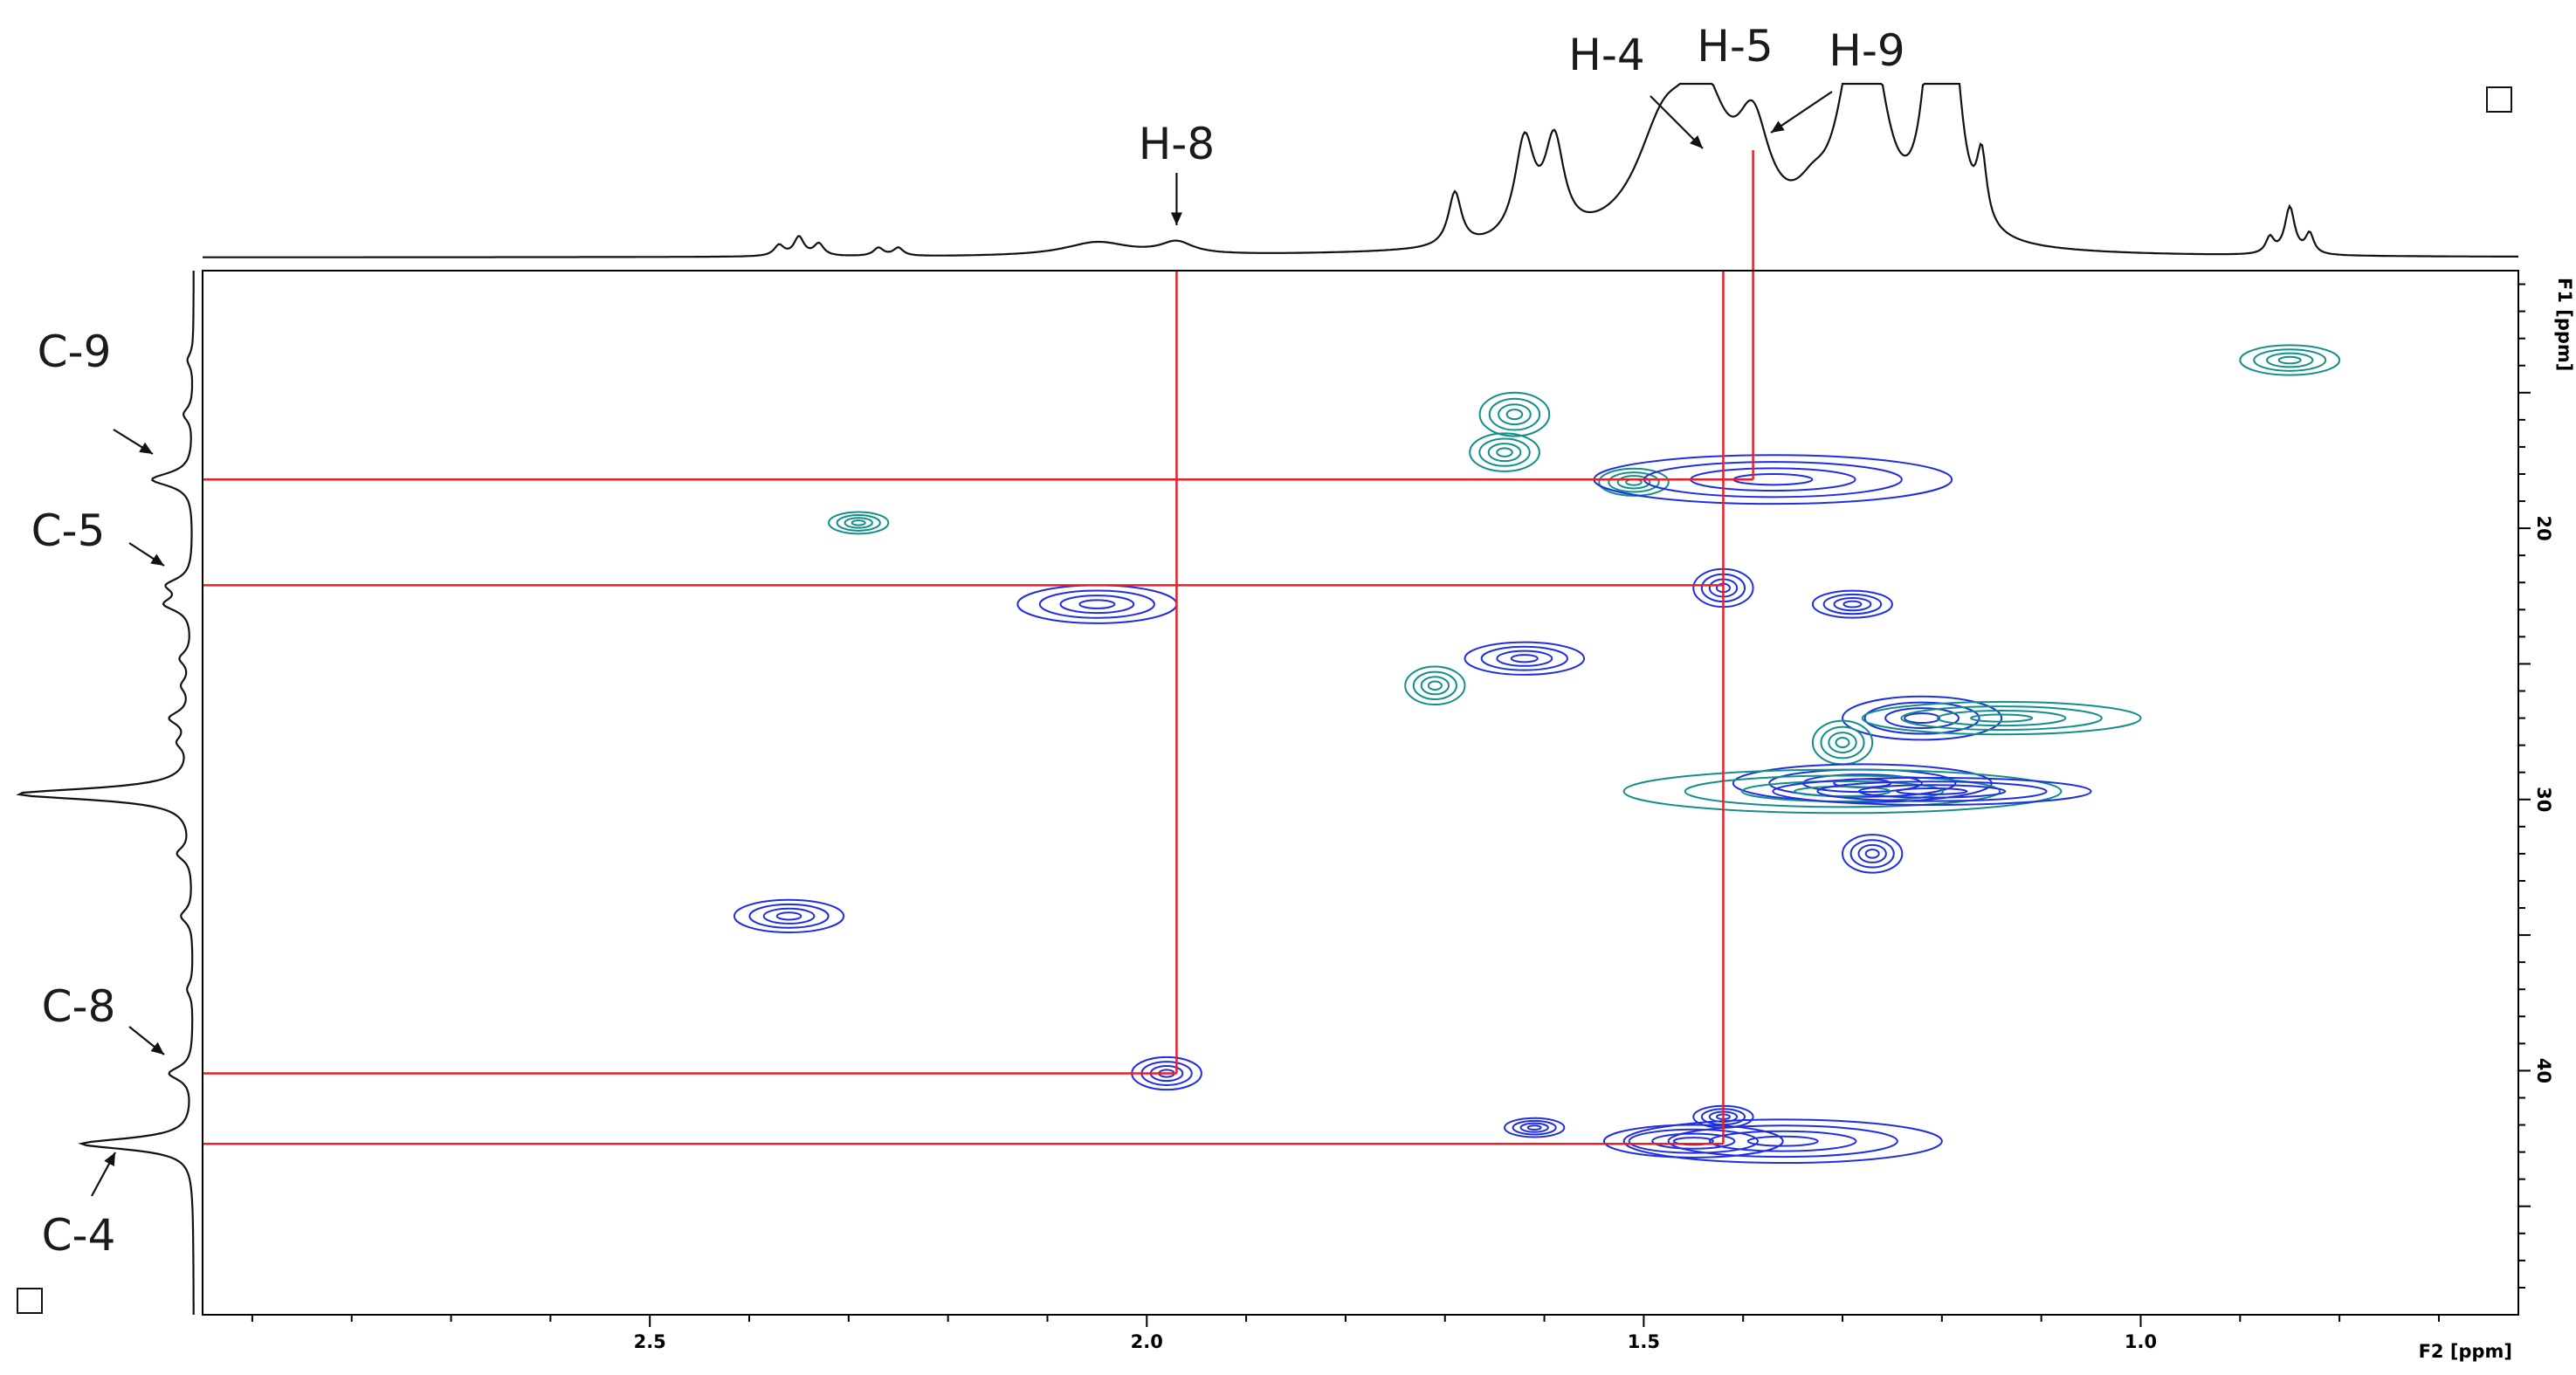 This screenshot has height=1375, width=2576. What do you see at coordinates (1606, 55) in the screenshot?
I see `label-h4: H-4` at bounding box center [1606, 55].